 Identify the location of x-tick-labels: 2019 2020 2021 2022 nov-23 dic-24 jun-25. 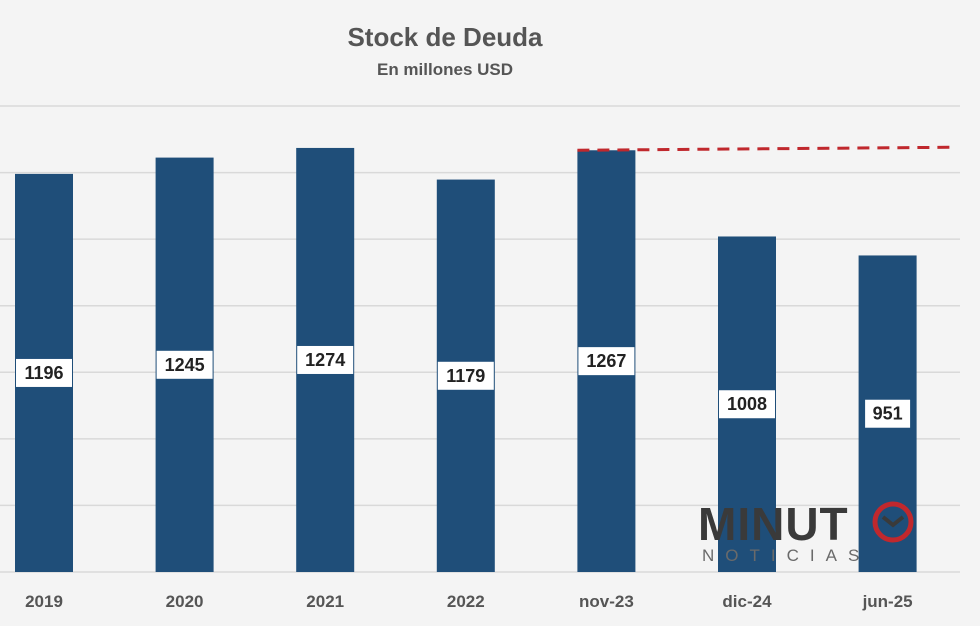
(469, 601).